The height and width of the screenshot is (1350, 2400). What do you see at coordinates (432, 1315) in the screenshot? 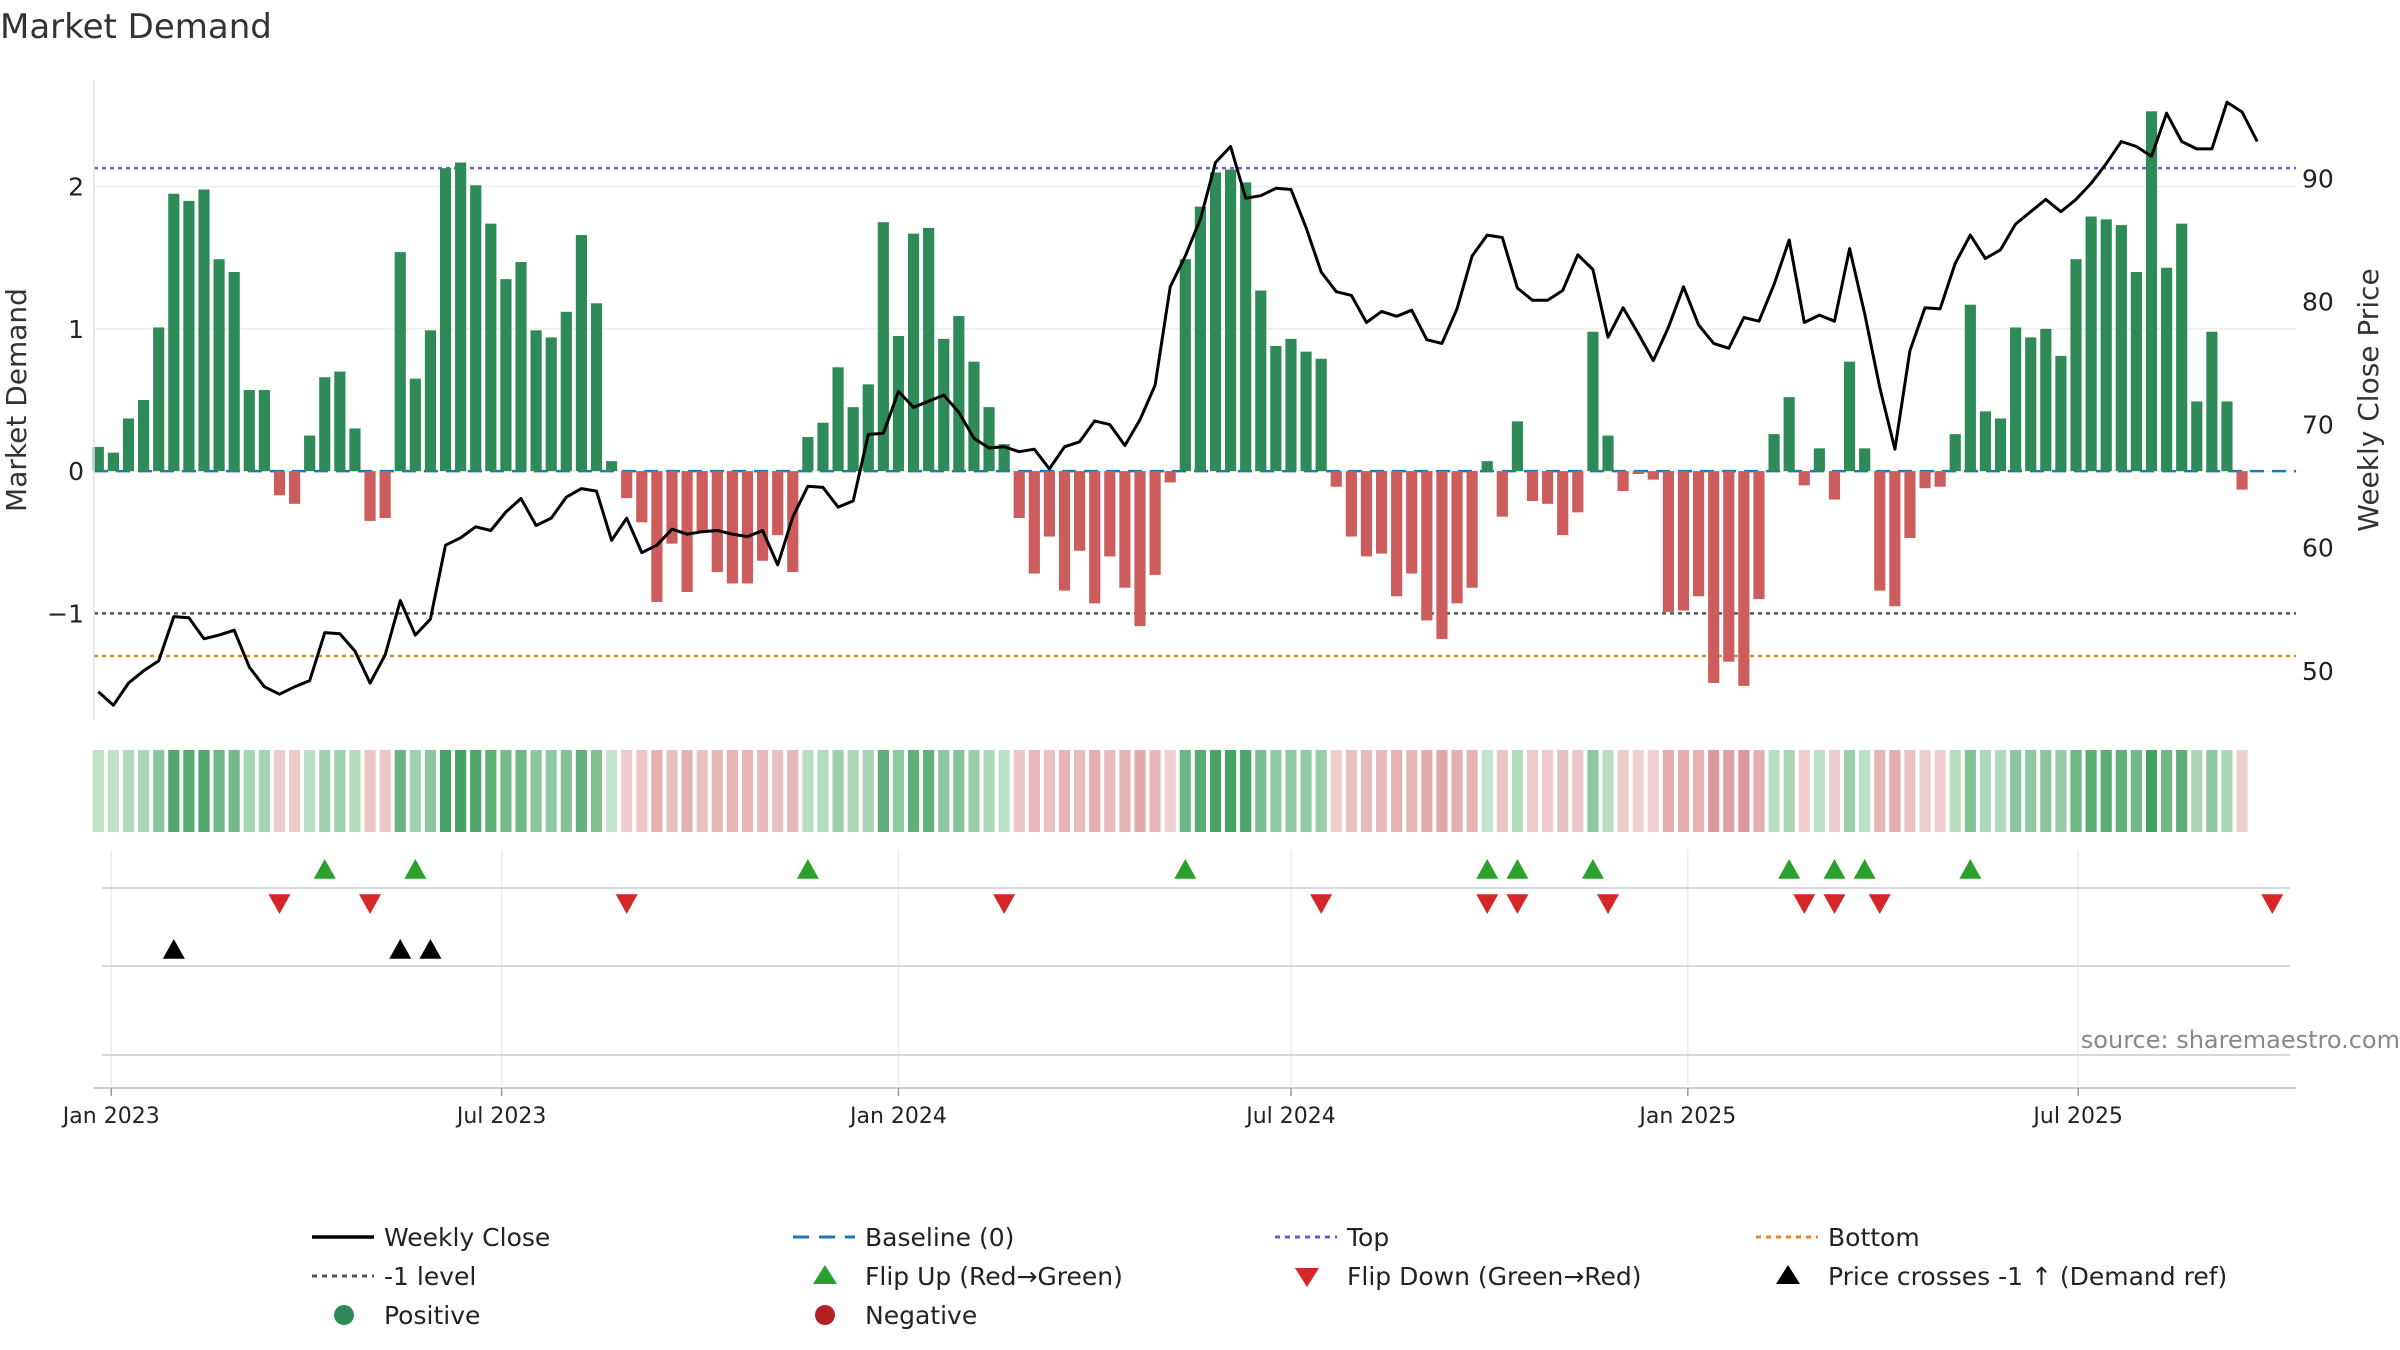
I see `legend-label: Positive` at bounding box center [432, 1315].